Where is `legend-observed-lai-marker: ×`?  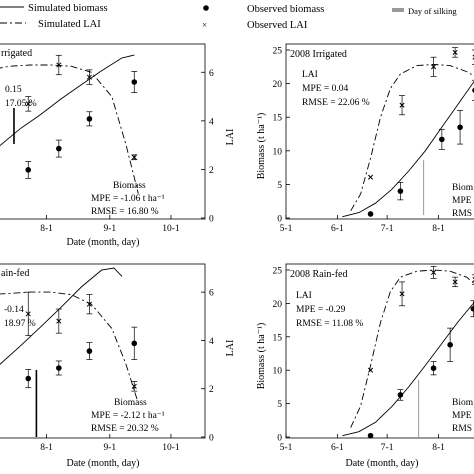
legend-observed-lai-marker: × is located at coordinates (204, 25).